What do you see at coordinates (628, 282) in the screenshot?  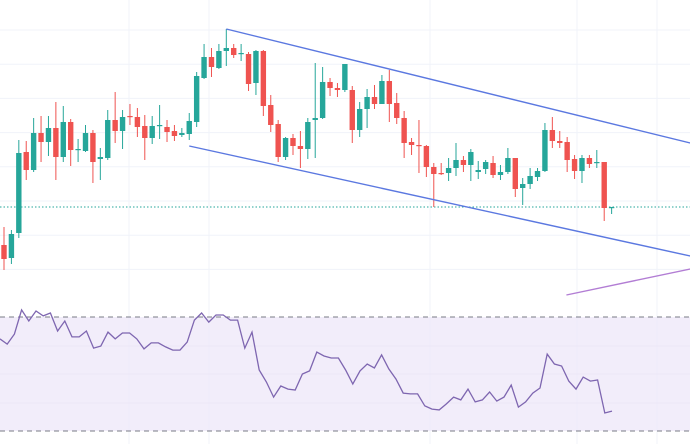 I see `trend-line` at bounding box center [628, 282].